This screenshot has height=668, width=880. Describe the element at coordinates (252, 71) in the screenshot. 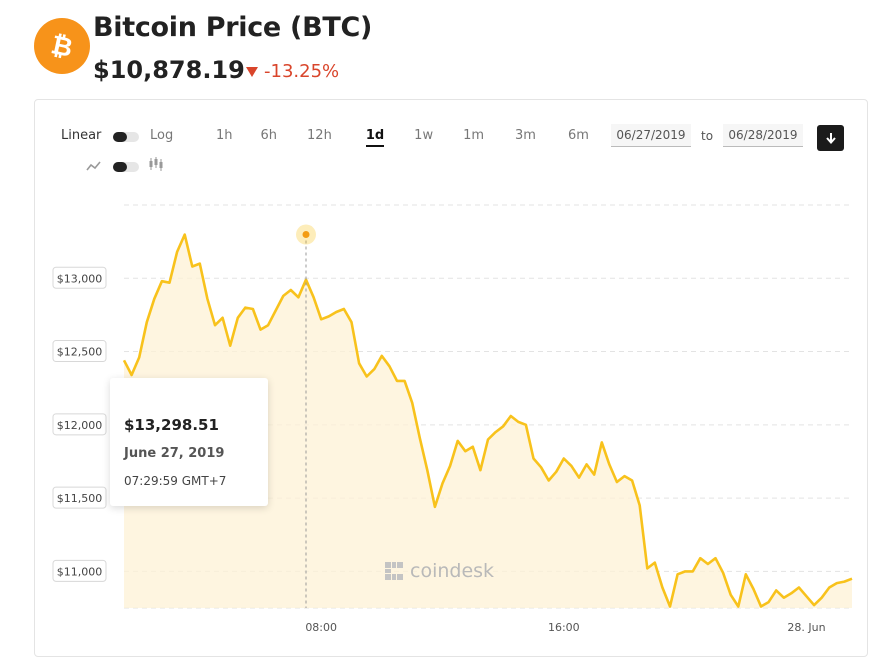

I see `down-arrow-icon` at that location.